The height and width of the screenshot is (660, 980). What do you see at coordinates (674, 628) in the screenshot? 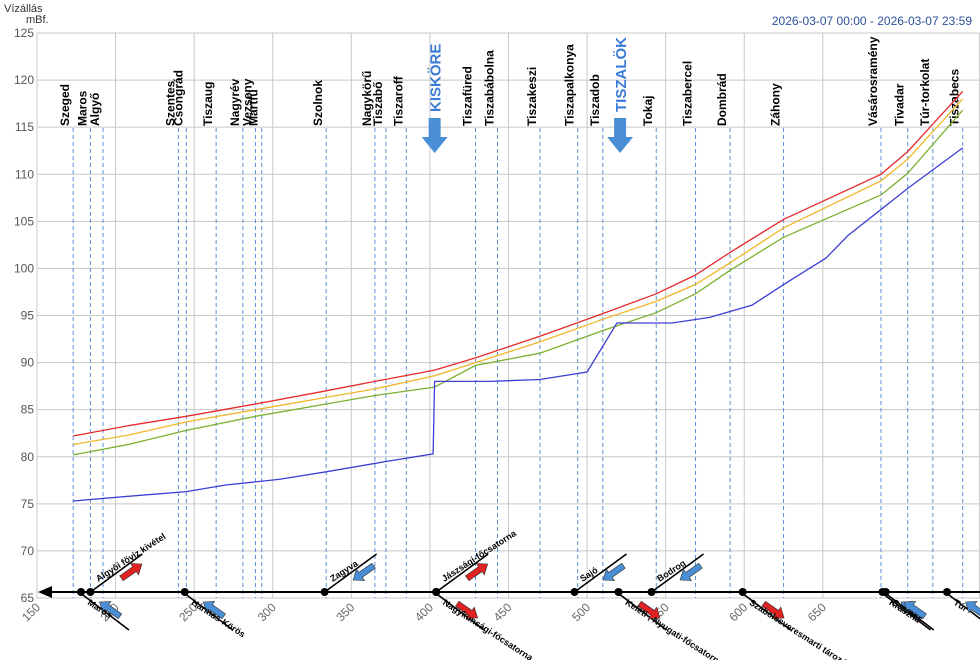
I see `tributary-label: Keleti-, Nyugati-főcsatorna` at bounding box center [674, 628].